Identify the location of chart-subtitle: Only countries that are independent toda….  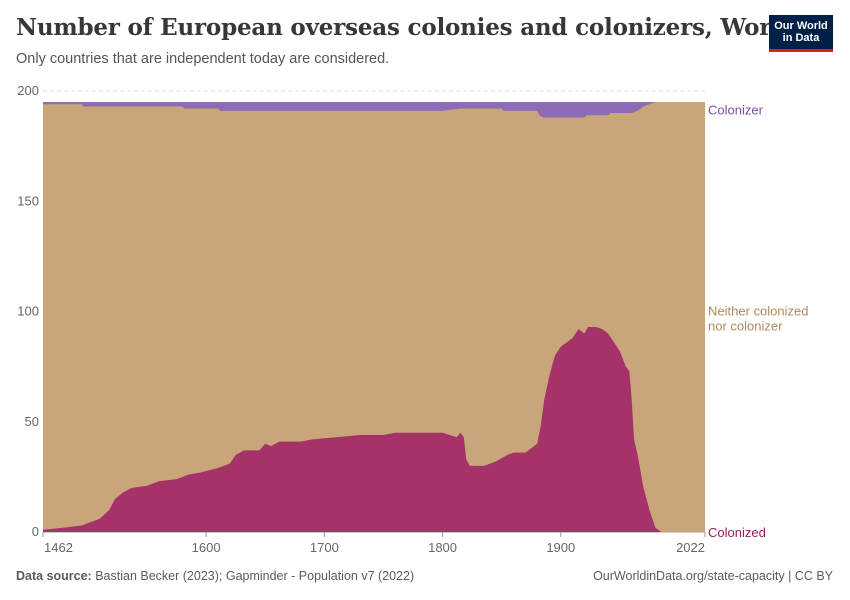
(203, 59).